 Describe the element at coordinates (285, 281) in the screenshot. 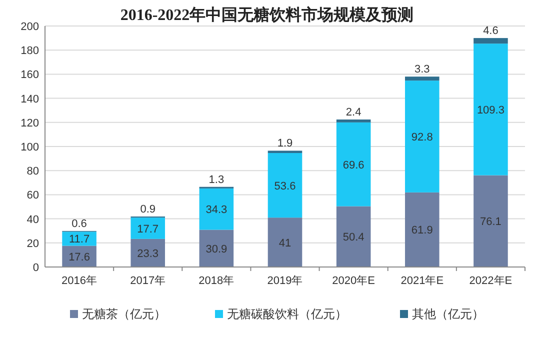

I see `x-tick-label: 2019年` at that location.